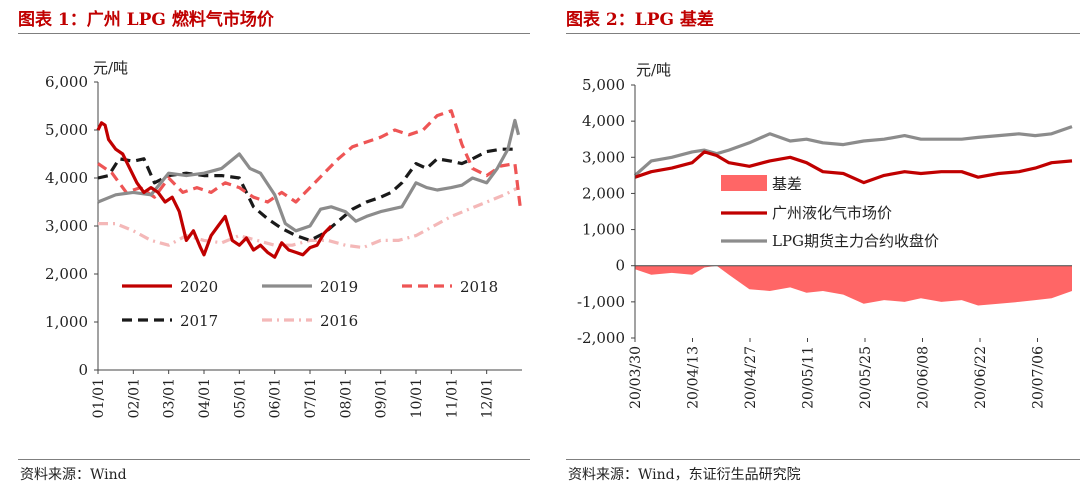  Describe the element at coordinates (924, 377) in the screenshot. I see `x-tick-label: 20/06/08` at that location.